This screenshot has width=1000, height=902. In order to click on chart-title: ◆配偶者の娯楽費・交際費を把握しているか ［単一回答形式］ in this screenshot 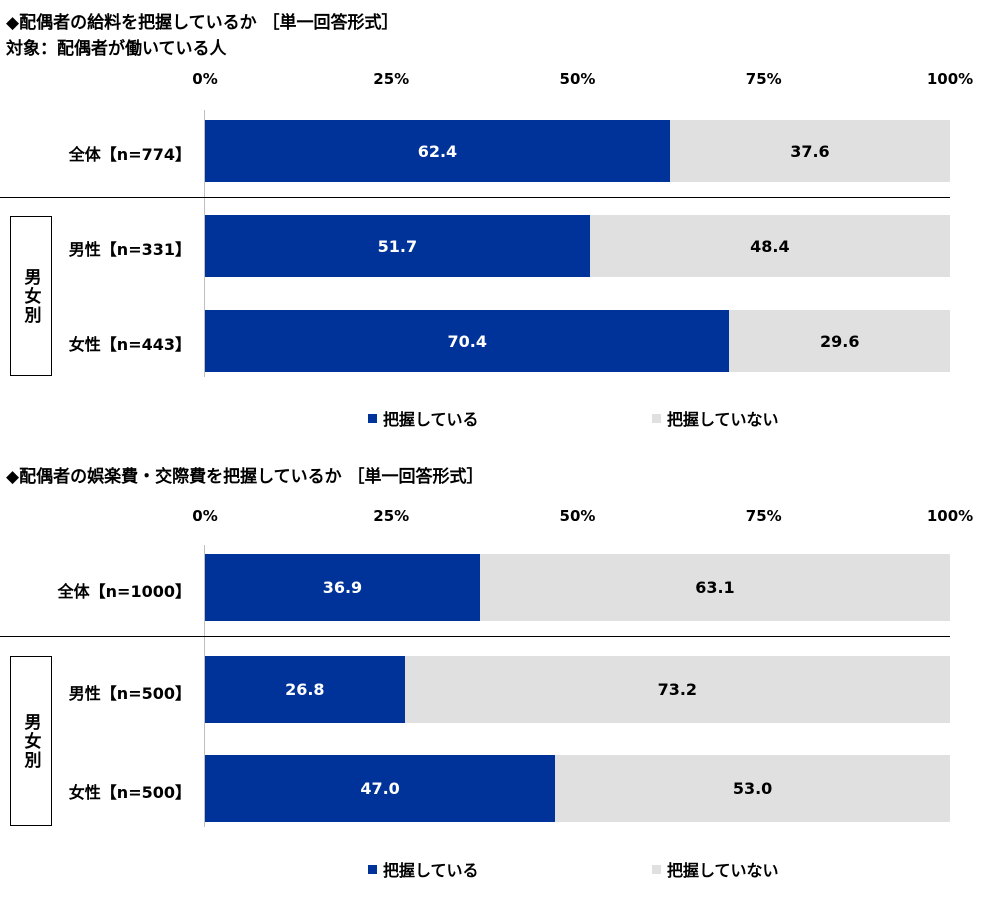, I will do `click(245, 477)`.